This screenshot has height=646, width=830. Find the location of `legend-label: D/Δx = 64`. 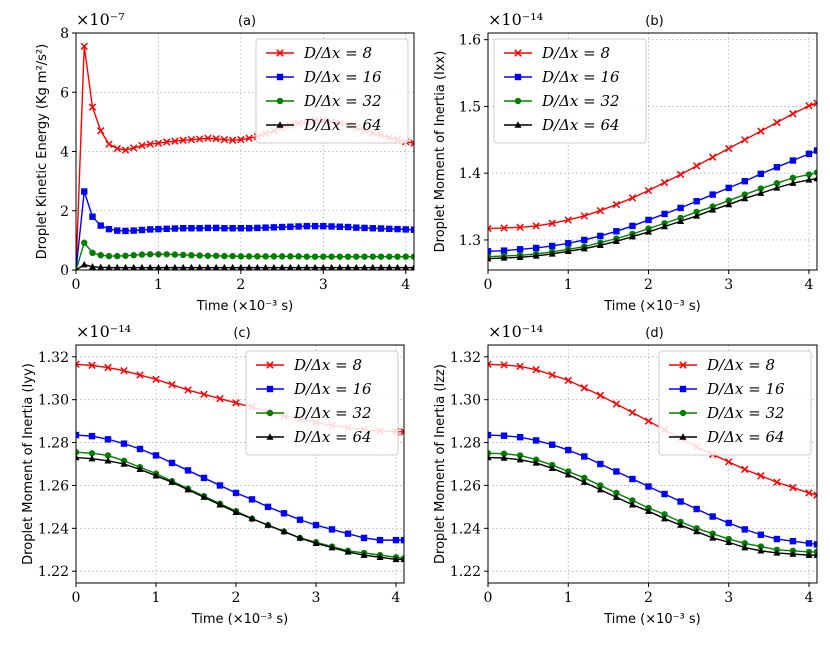

legend-label: D/Δx = 64 is located at coordinates (332, 437).